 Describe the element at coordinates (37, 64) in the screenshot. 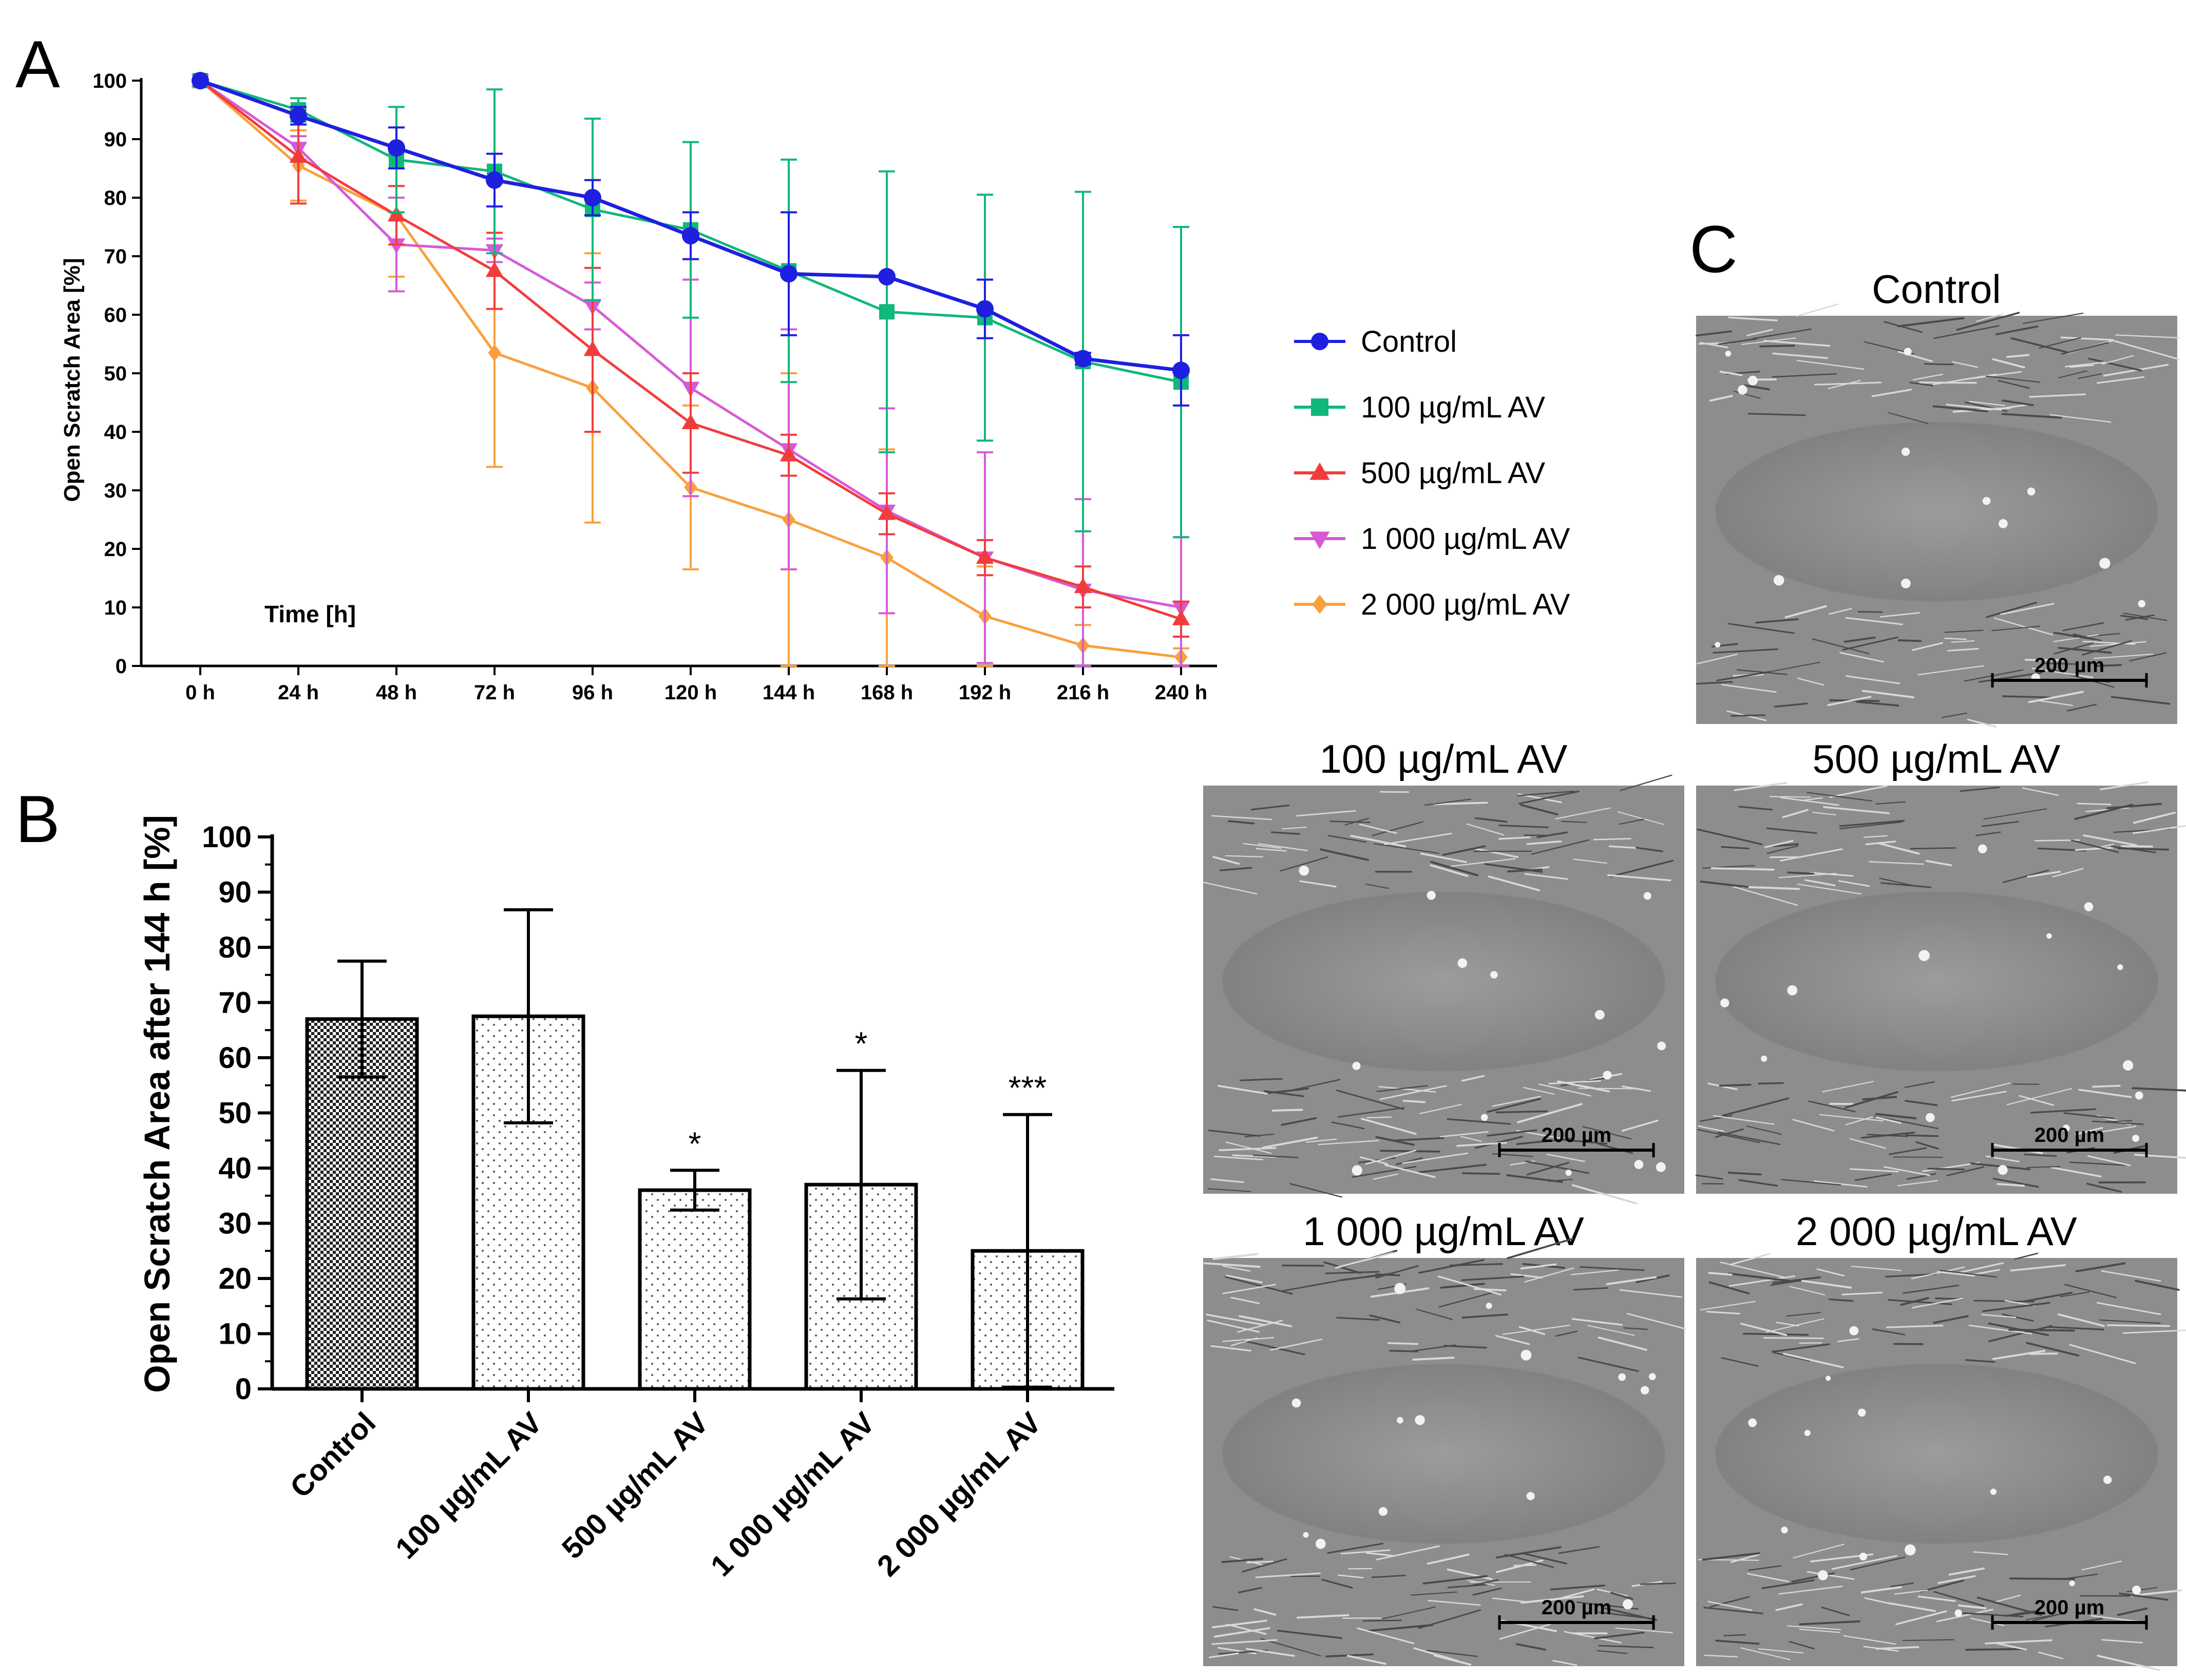

I see `panel-a-label: A` at that location.